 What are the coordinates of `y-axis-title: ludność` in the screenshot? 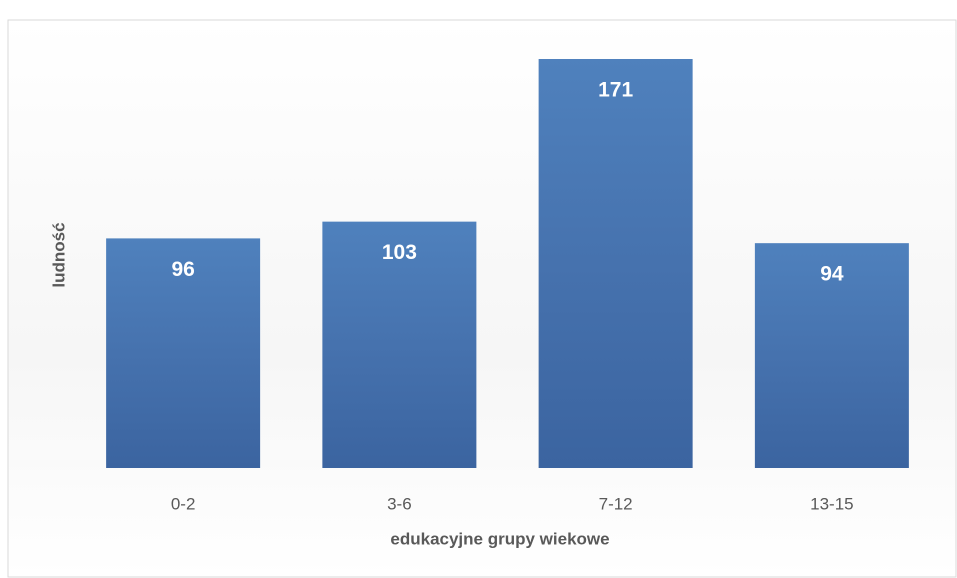 It's located at (58, 254).